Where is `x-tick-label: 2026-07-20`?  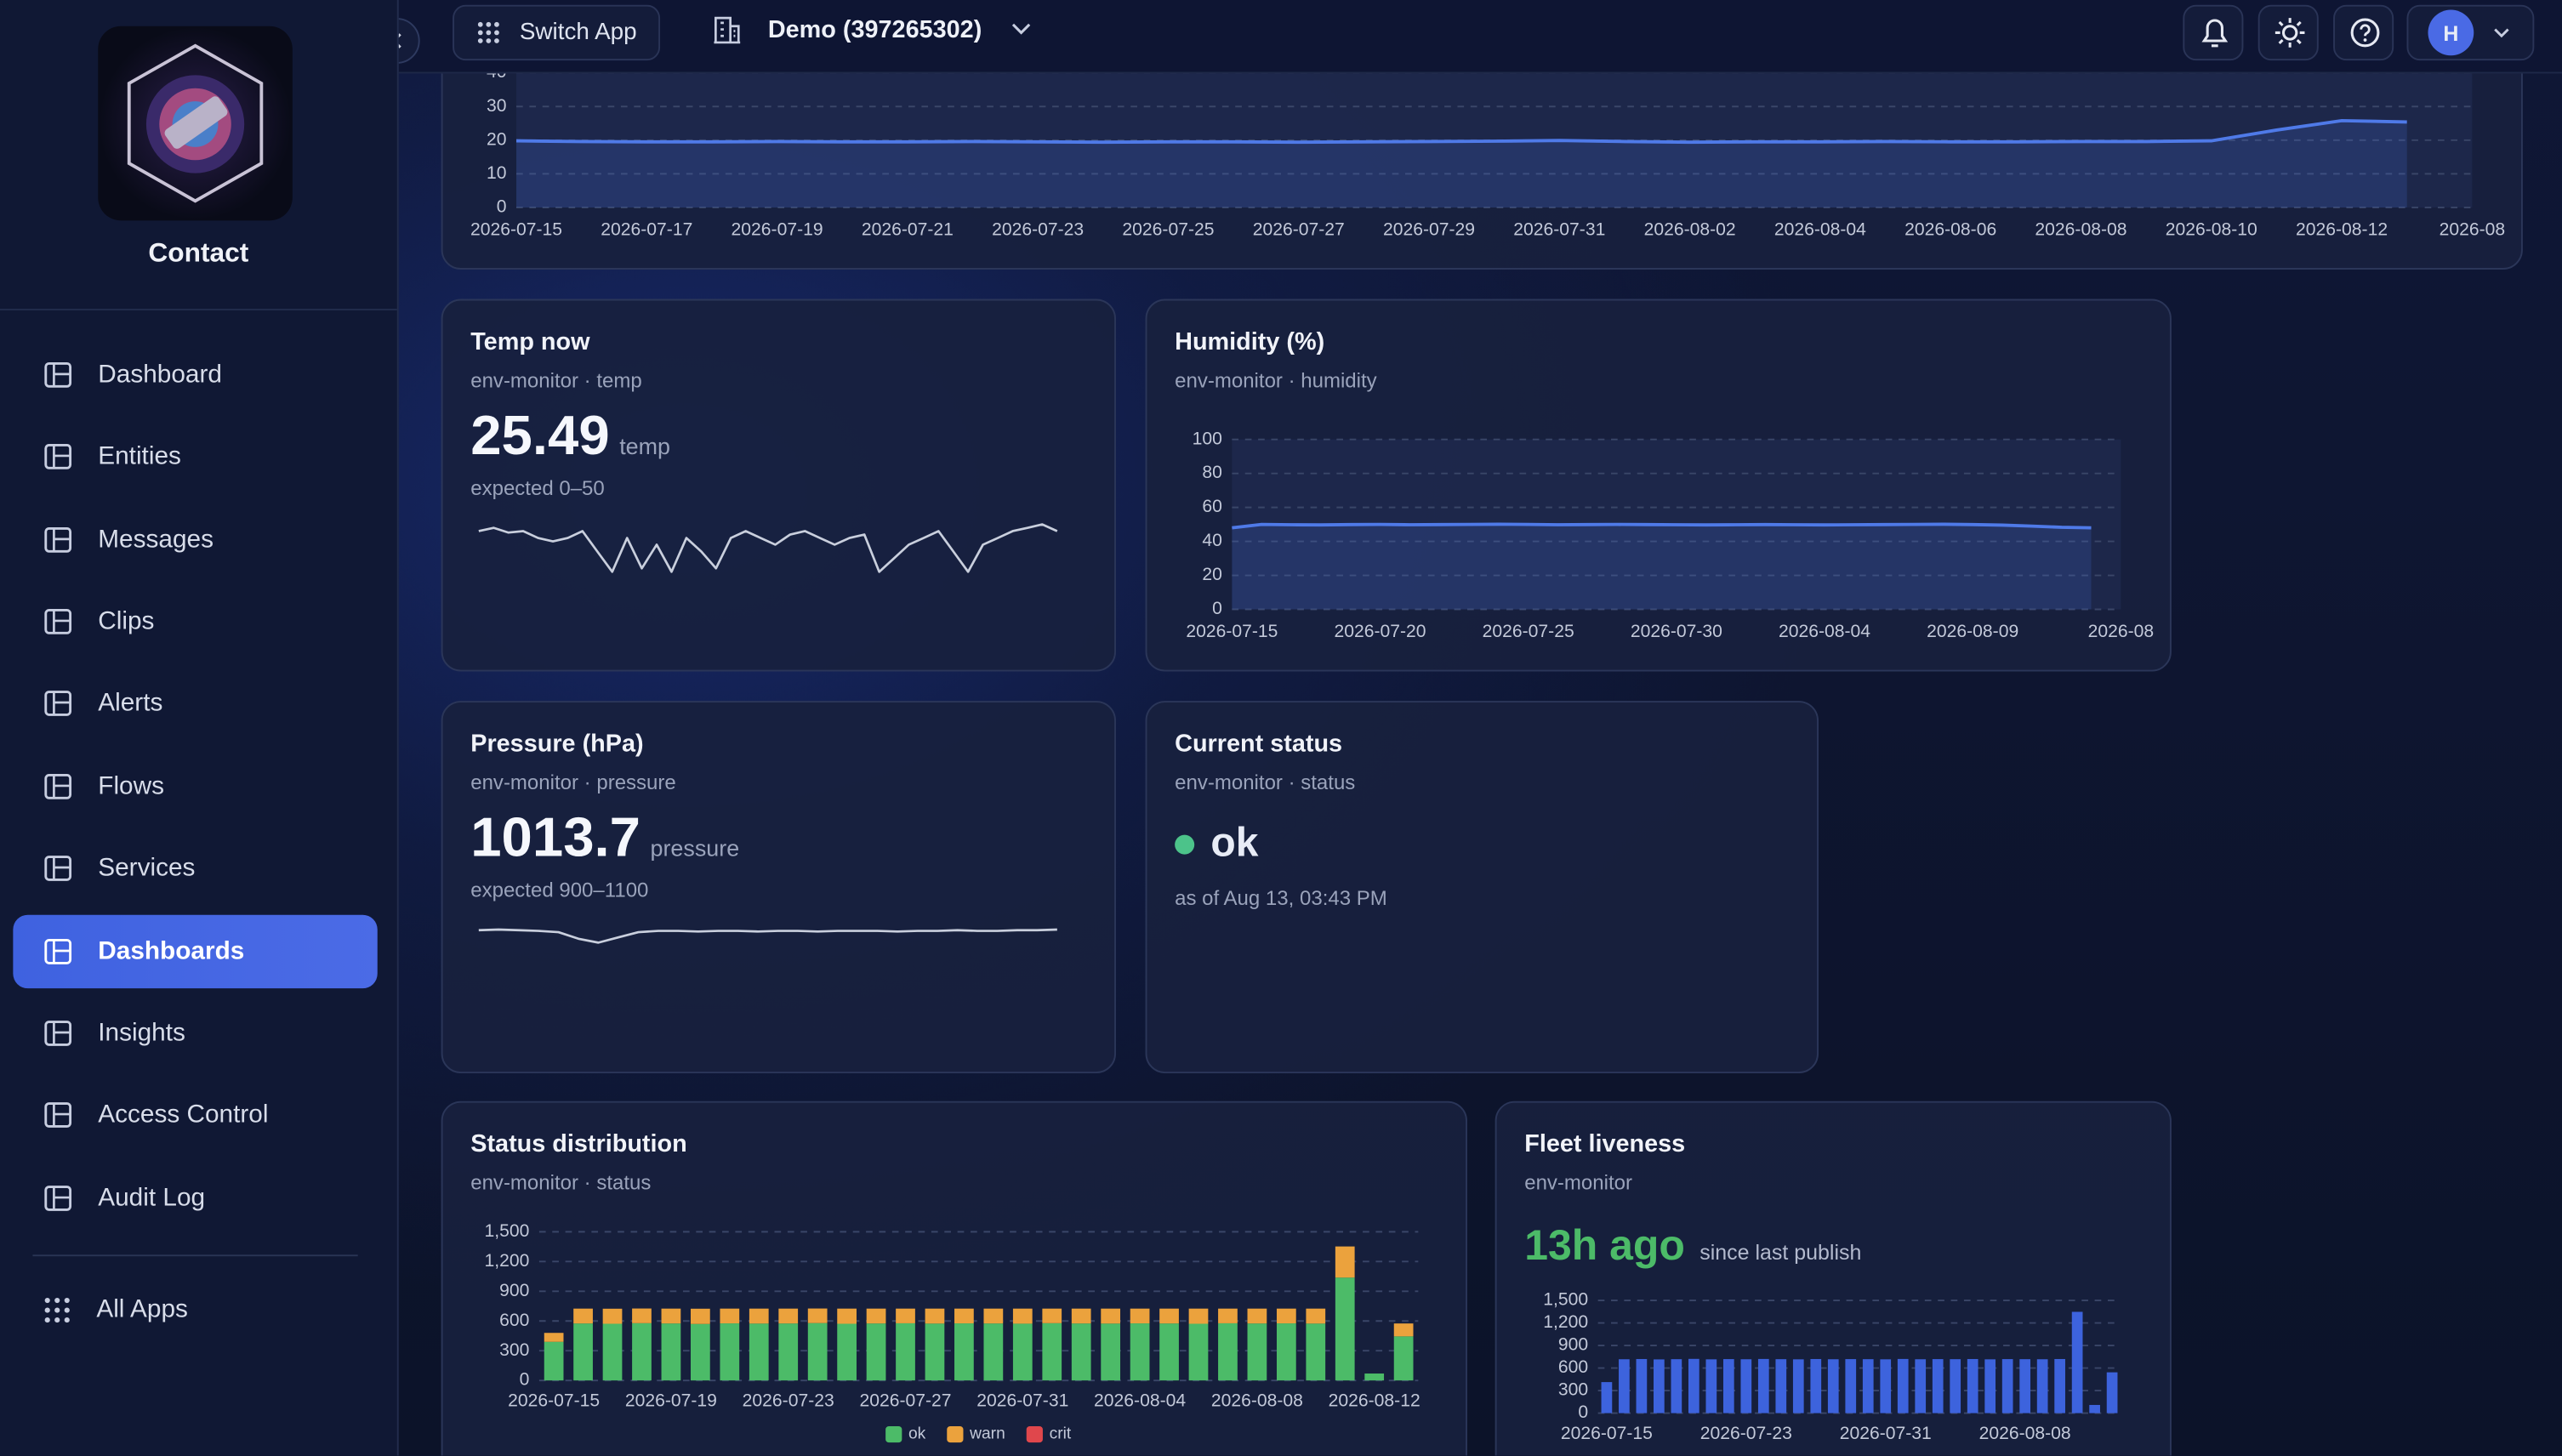
x-tick-label: 2026-07-20 is located at coordinates (1380, 631).